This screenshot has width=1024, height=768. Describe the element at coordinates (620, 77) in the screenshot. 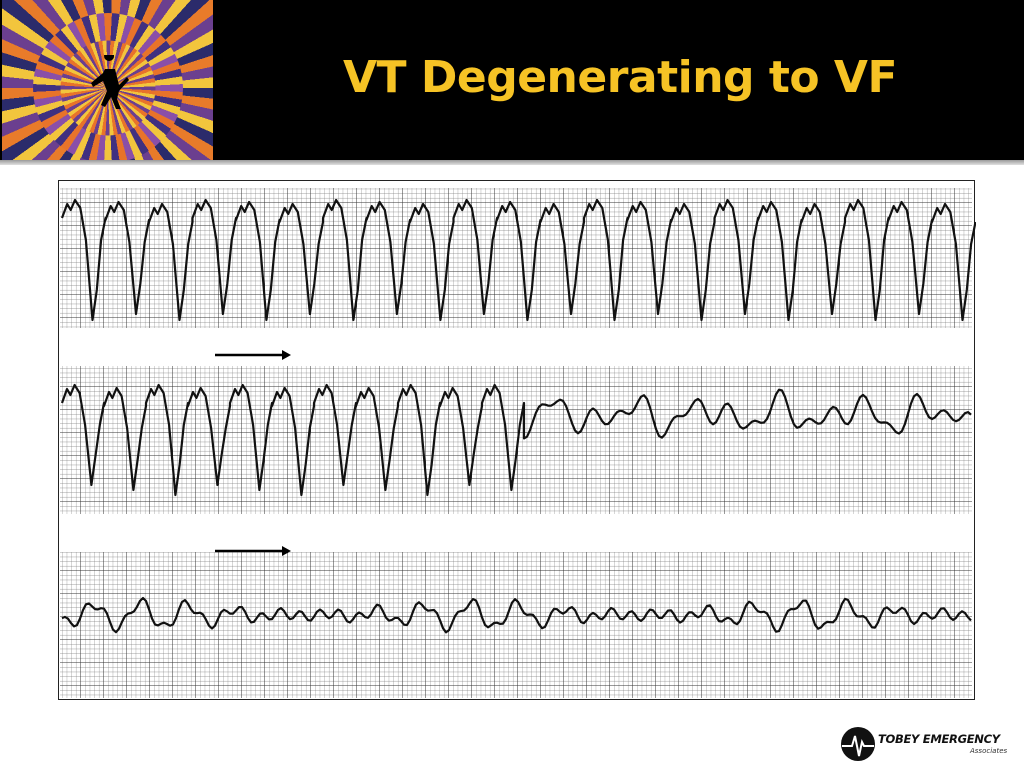

I see `slide-title: VT Degenerating to VF` at that location.